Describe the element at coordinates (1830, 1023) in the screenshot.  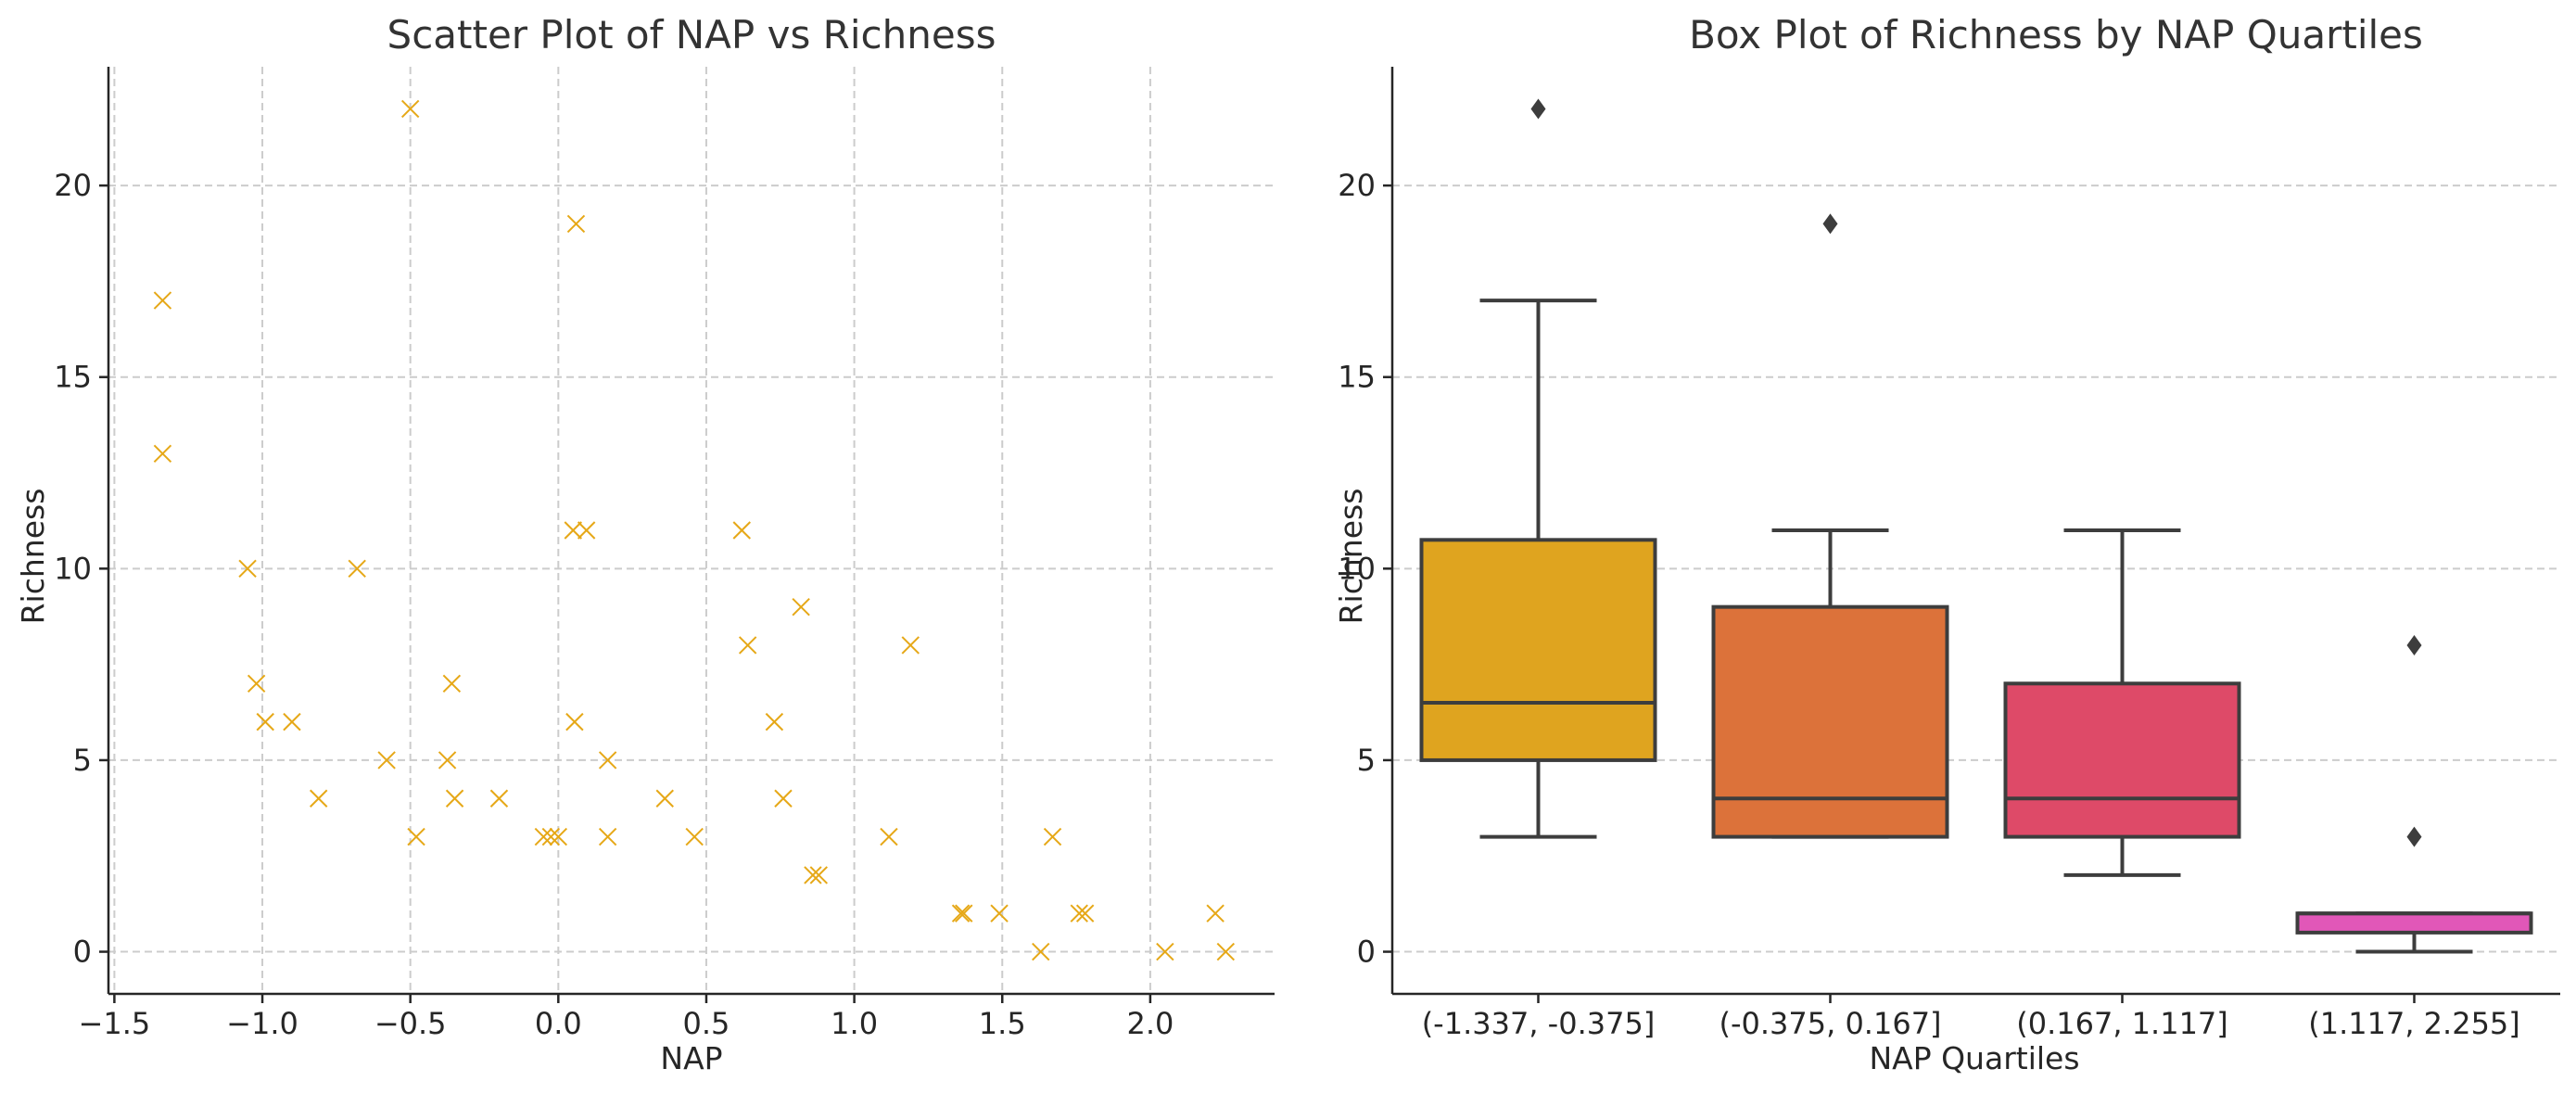
I see `box-x-tick-label: (-0.375, 0.167]` at that location.